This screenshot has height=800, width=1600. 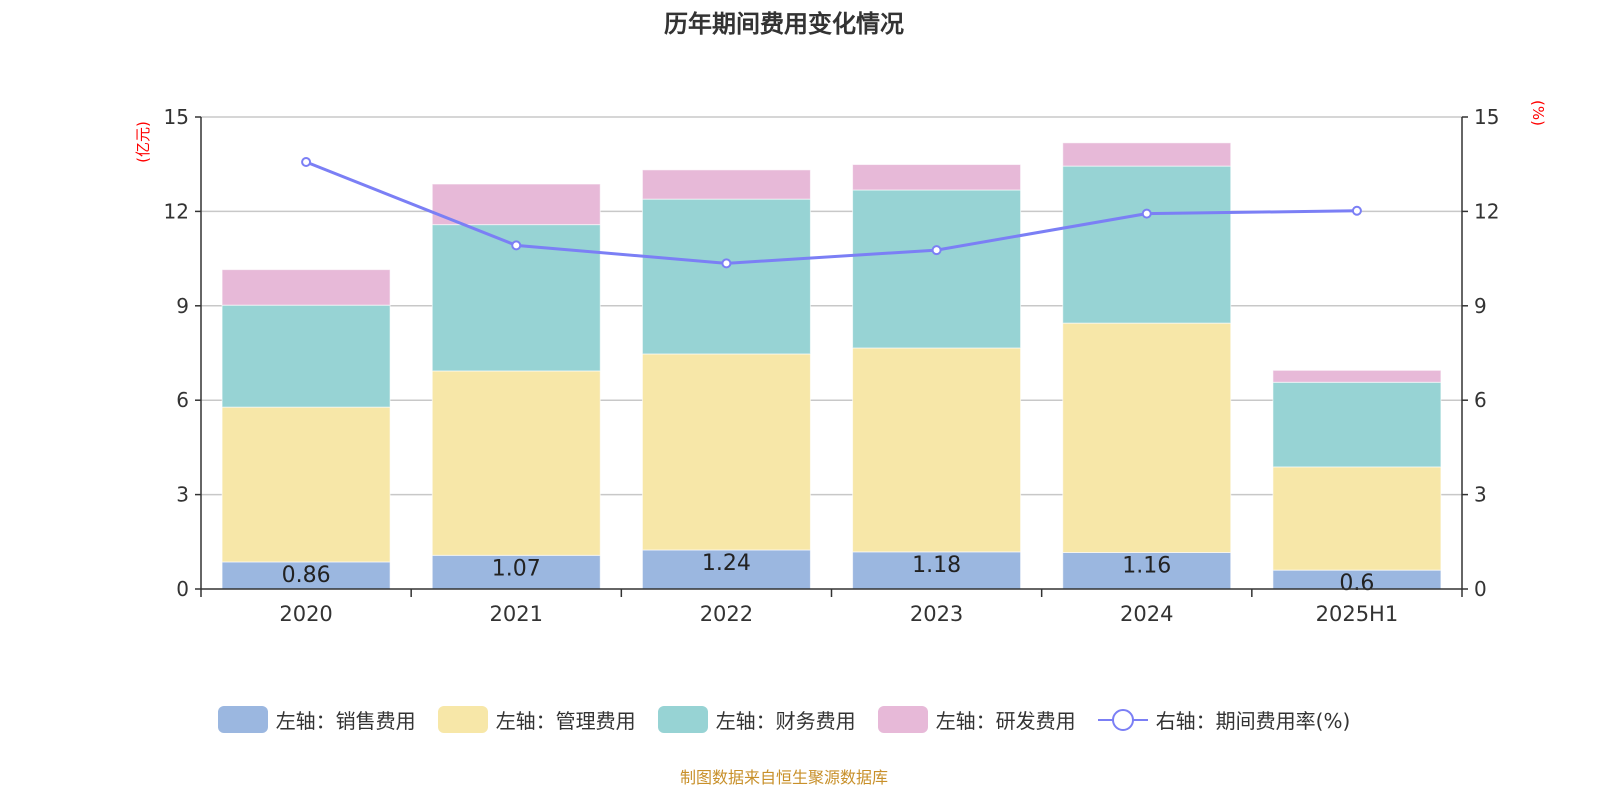 I want to click on right-tick-label: 12, so click(x=1486, y=211).